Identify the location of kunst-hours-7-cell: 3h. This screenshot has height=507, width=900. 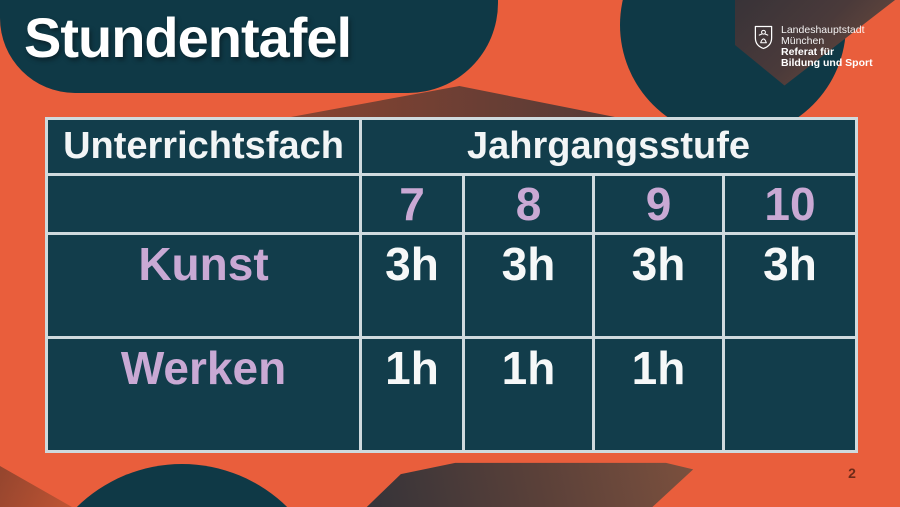
(412, 285).